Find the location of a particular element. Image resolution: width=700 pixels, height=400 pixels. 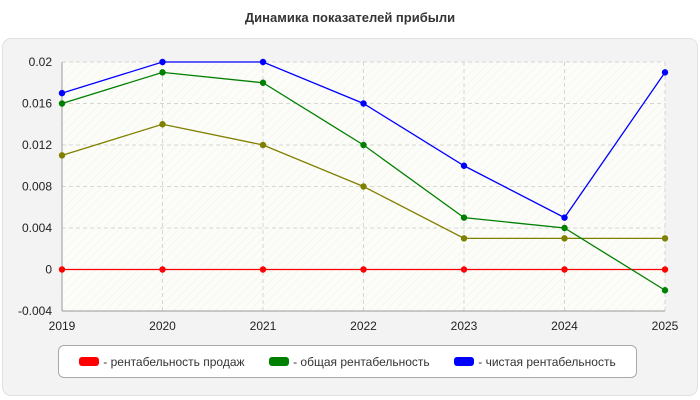

legend-item-total-profitability: - общая рентабельность is located at coordinates (349, 362).